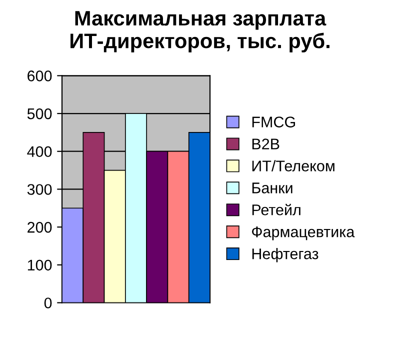 This screenshot has height=344, width=400. I want to click on y-tick-label: 200, so click(40, 227).